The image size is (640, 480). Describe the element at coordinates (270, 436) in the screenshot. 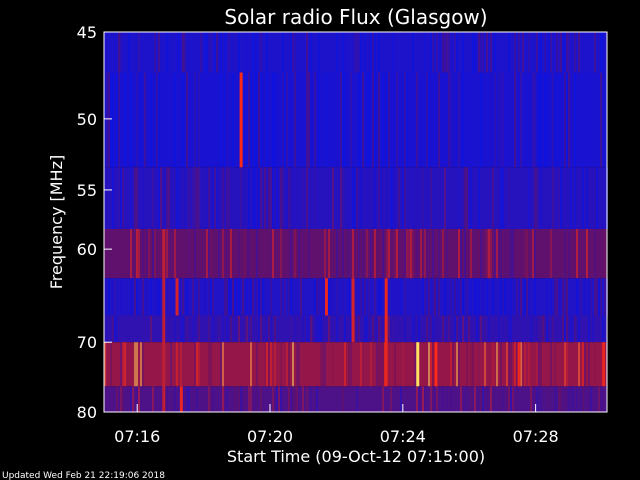

I see `x-tick-label: 07:20` at that location.